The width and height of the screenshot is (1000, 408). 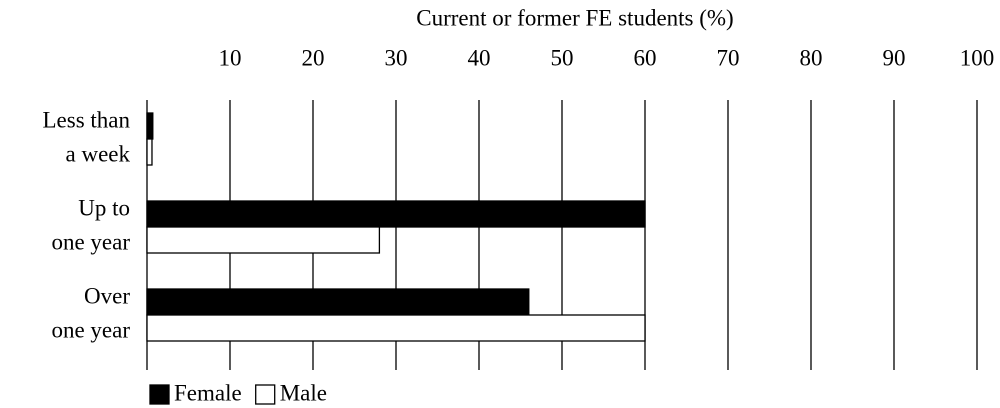 I want to click on x-tick-label: 30, so click(x=396, y=57).